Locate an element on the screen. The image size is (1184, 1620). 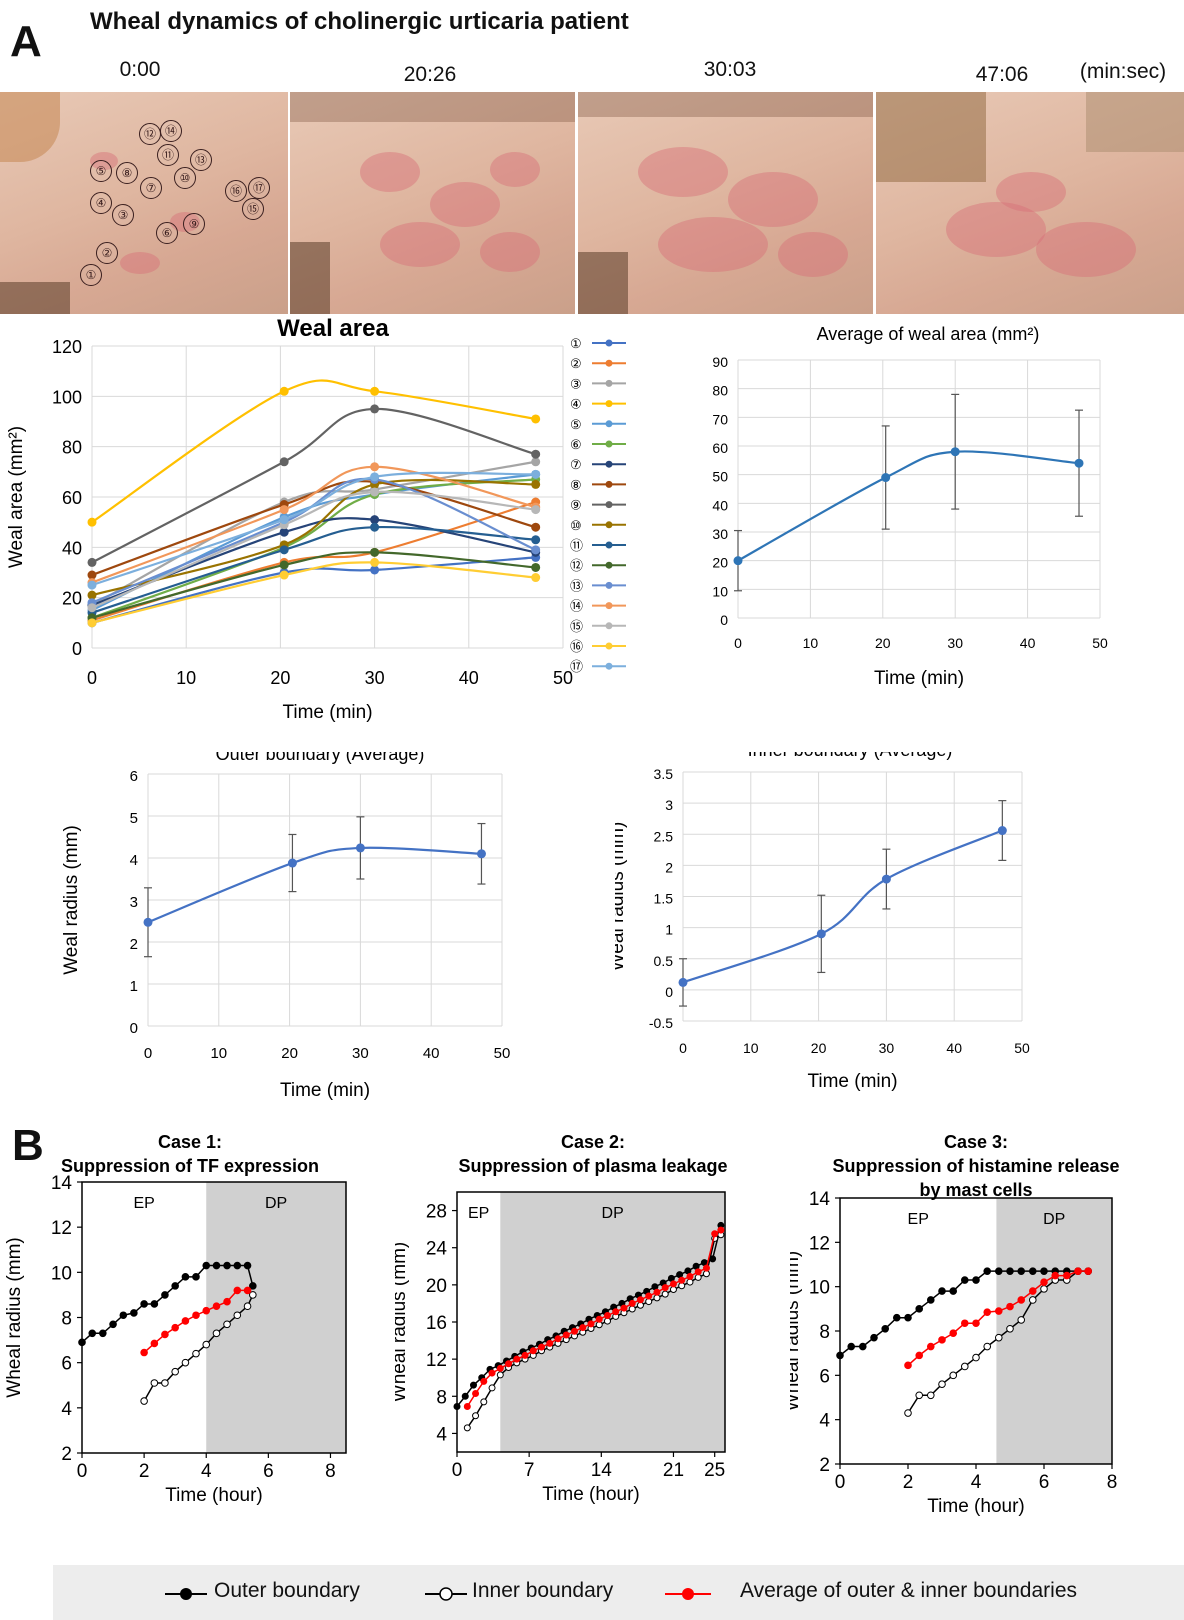
y-axis-label: Wheal radius (mm) is located at coordinates (796, 1331).